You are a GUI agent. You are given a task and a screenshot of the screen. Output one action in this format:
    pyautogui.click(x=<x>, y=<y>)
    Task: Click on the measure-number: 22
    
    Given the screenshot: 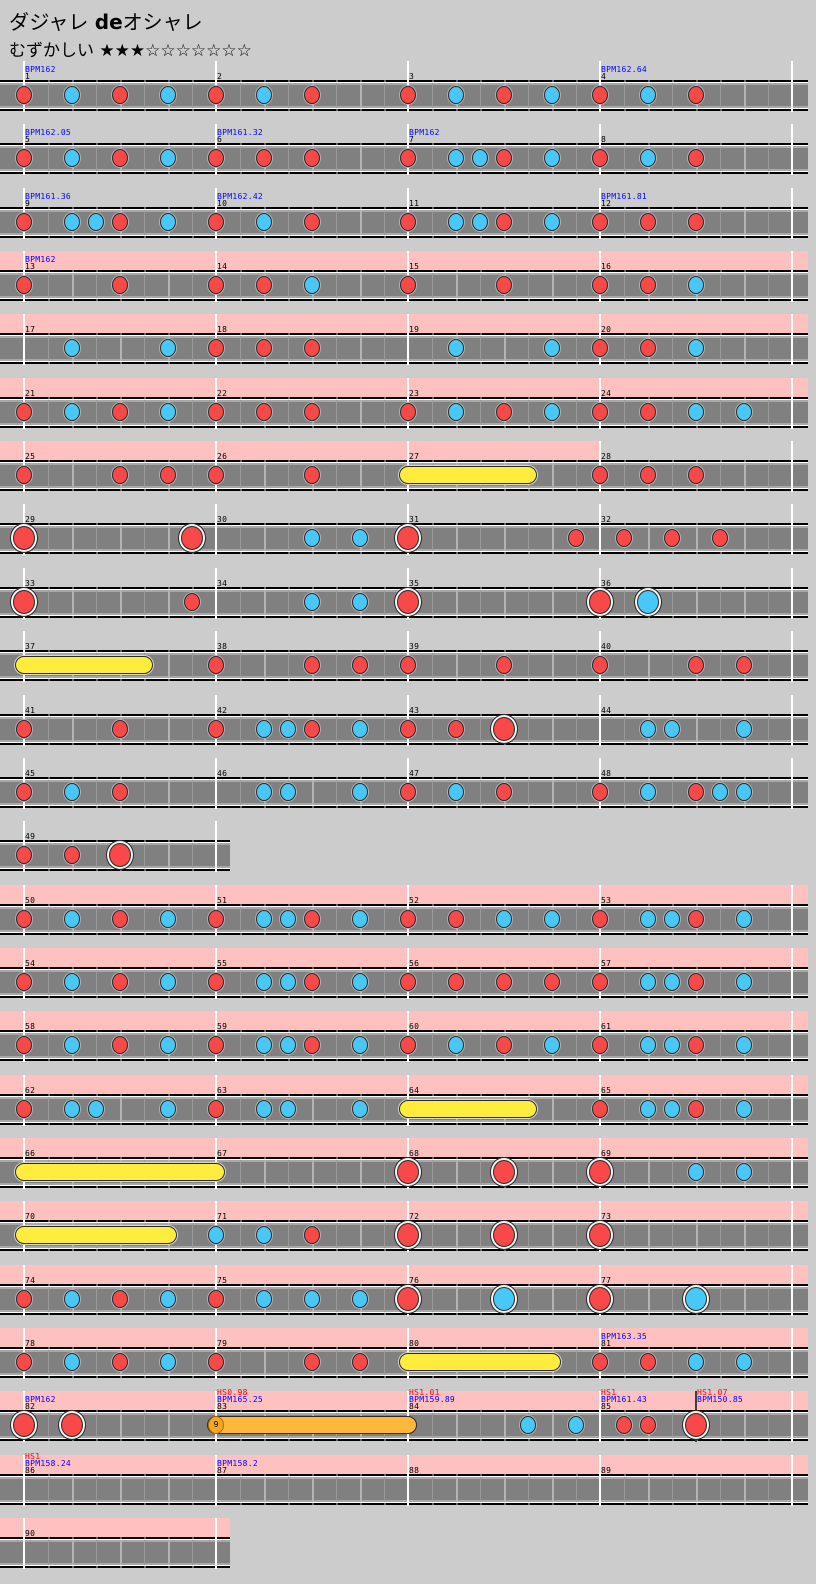 What is the action you would take?
    pyautogui.click(x=222, y=393)
    